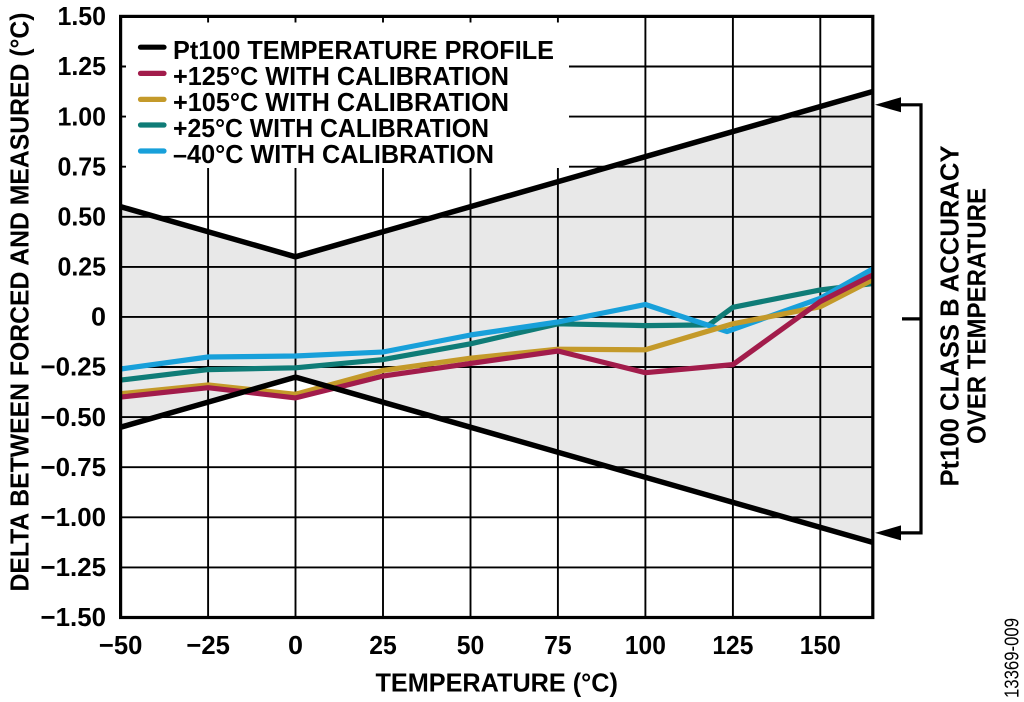 This screenshot has width=1024, height=702. Describe the element at coordinates (1013, 658) in the screenshot. I see `svg-text: 13369-009` at that location.